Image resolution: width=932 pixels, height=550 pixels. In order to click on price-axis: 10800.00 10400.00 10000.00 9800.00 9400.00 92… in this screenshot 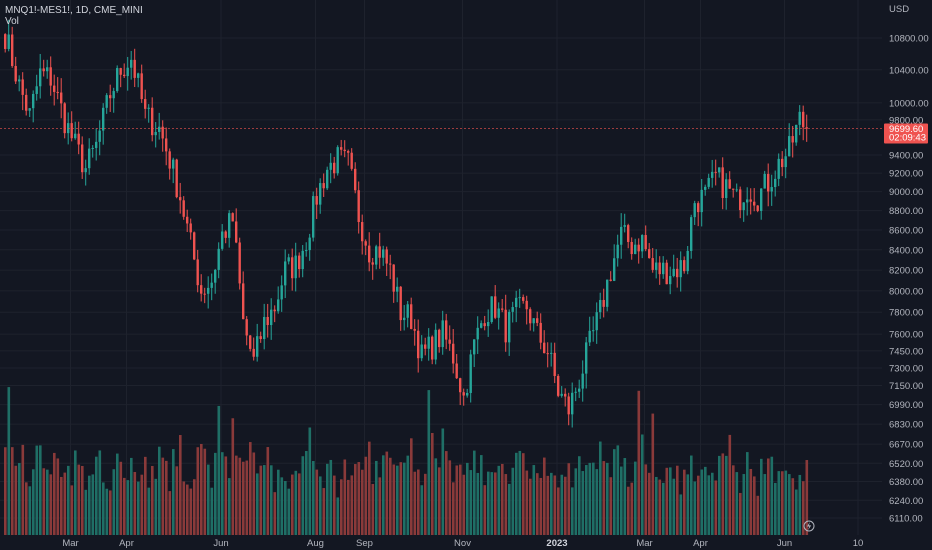, I will do `click(909, 279)`.